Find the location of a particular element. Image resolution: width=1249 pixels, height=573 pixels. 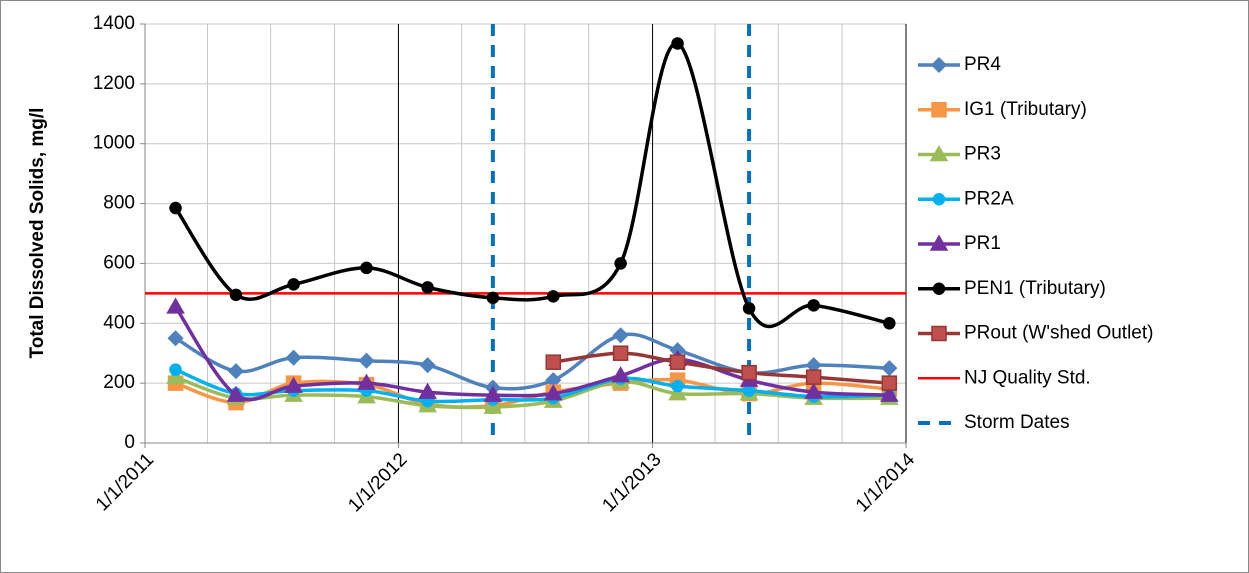

legend-item: PR3 is located at coordinates (959, 154).